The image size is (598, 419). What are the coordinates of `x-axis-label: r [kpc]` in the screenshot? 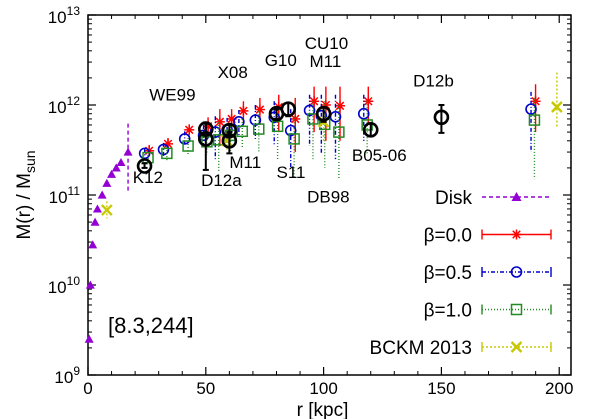 It's located at (323, 409).